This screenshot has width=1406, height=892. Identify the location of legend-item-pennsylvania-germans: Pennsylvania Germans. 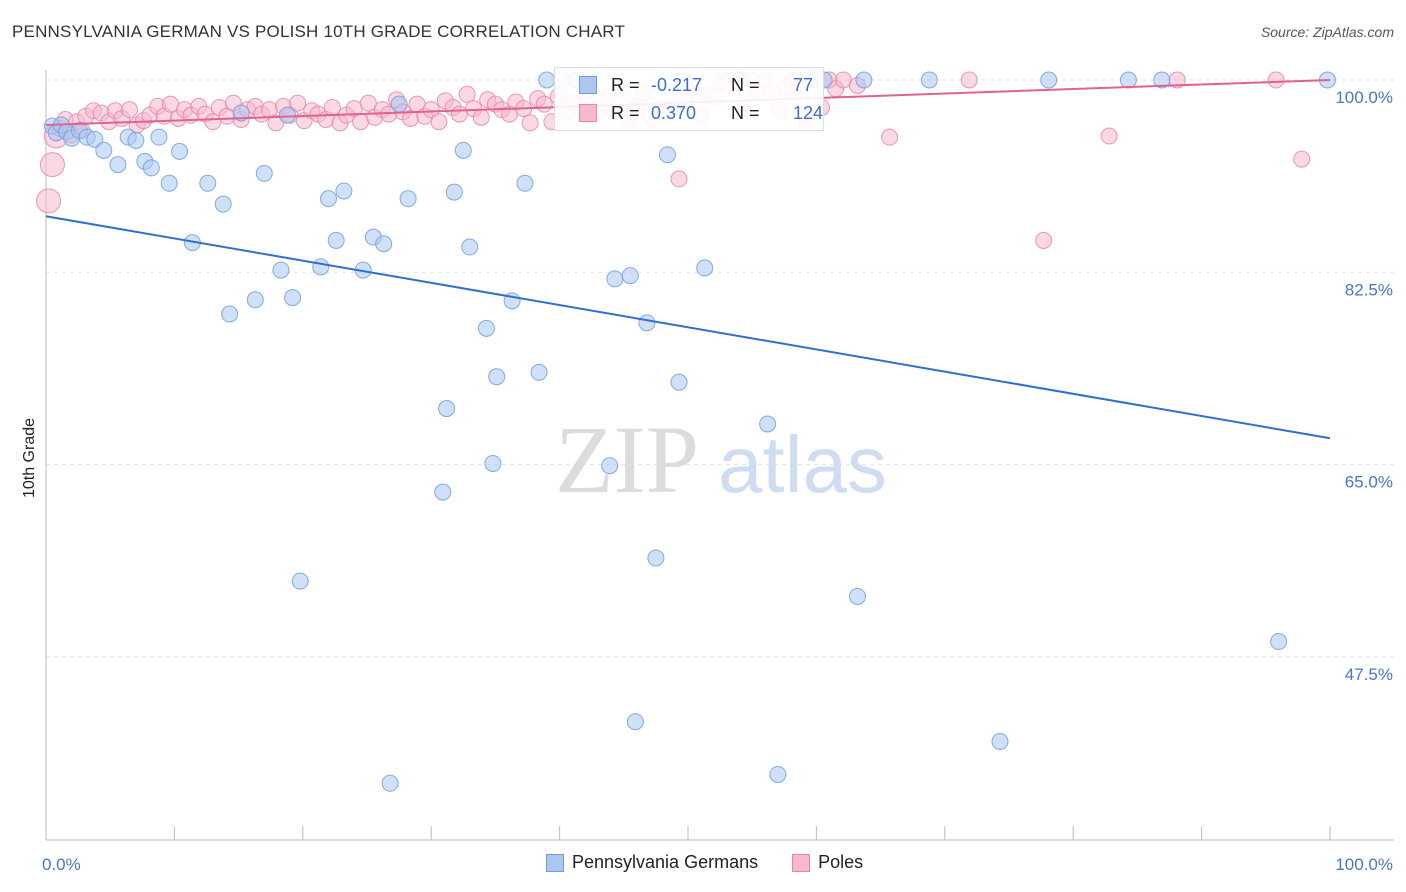
(652, 862).